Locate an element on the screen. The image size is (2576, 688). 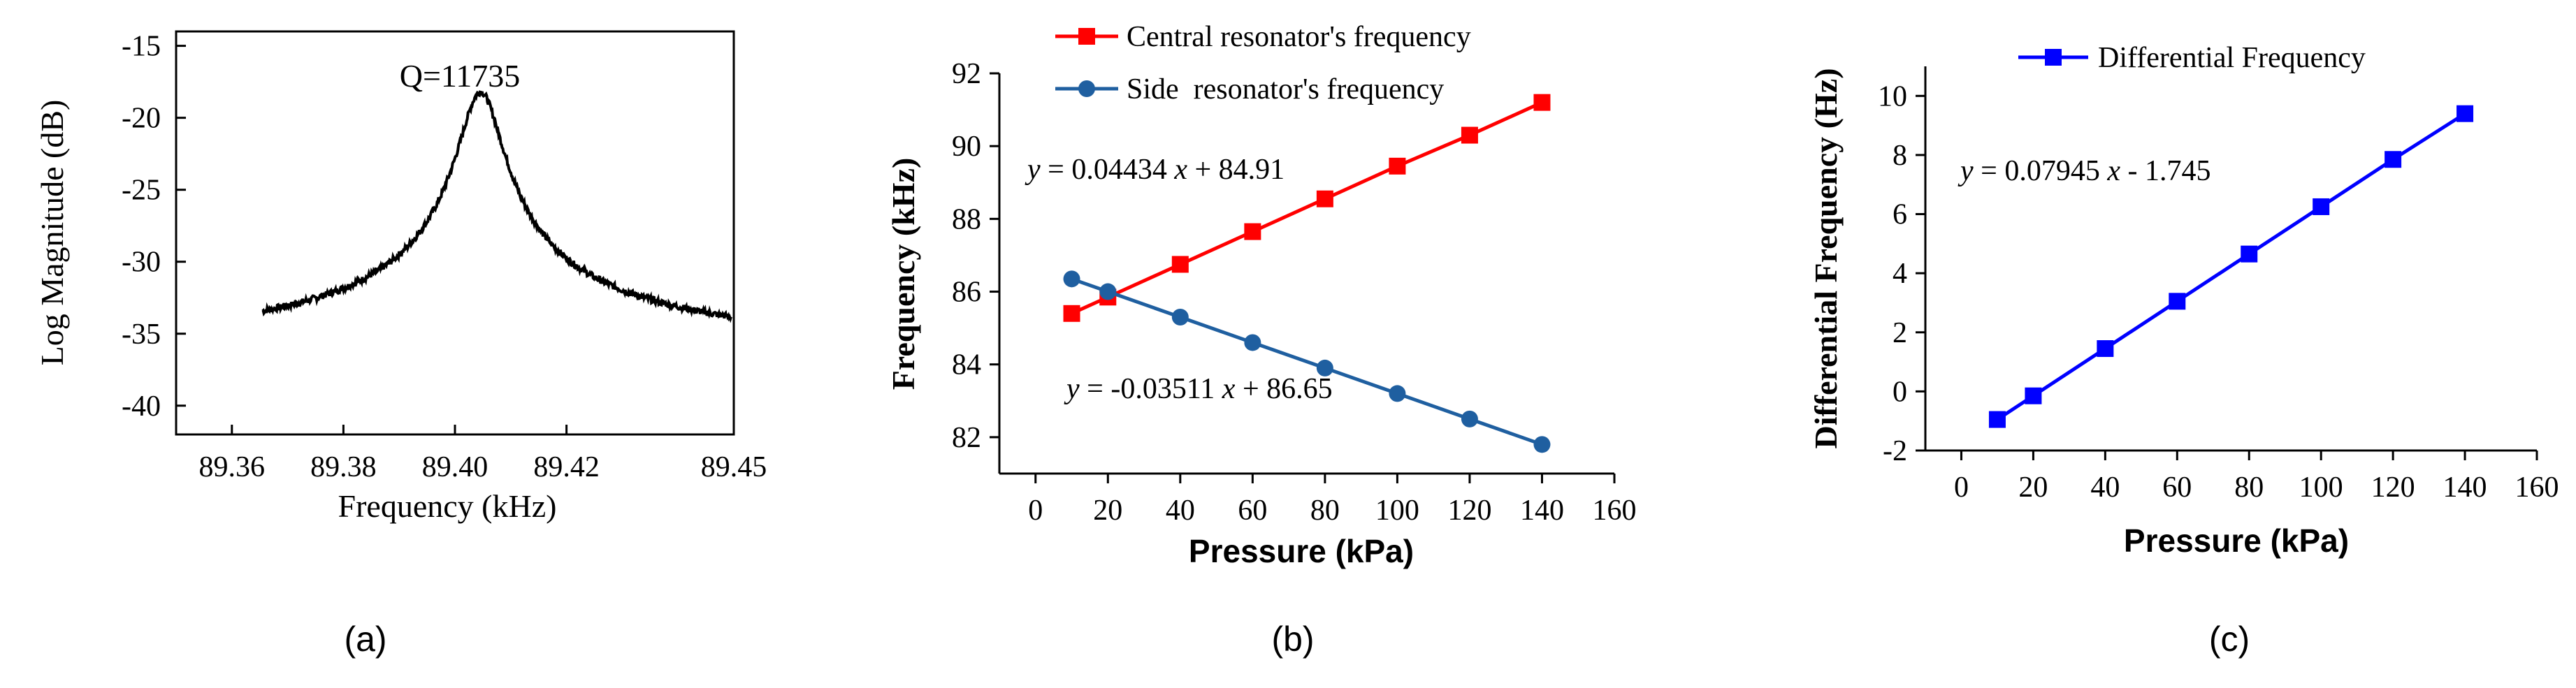
chart-b-y-tick-label: 90 is located at coordinates (966, 147).